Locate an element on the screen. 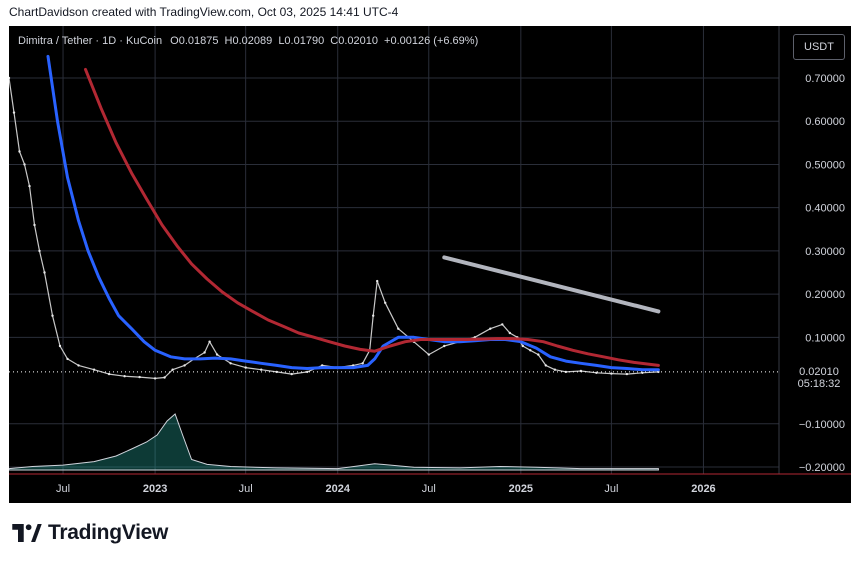 This screenshot has width=860, height=563. y-tick-label: 0.50000 is located at coordinates (825, 165).